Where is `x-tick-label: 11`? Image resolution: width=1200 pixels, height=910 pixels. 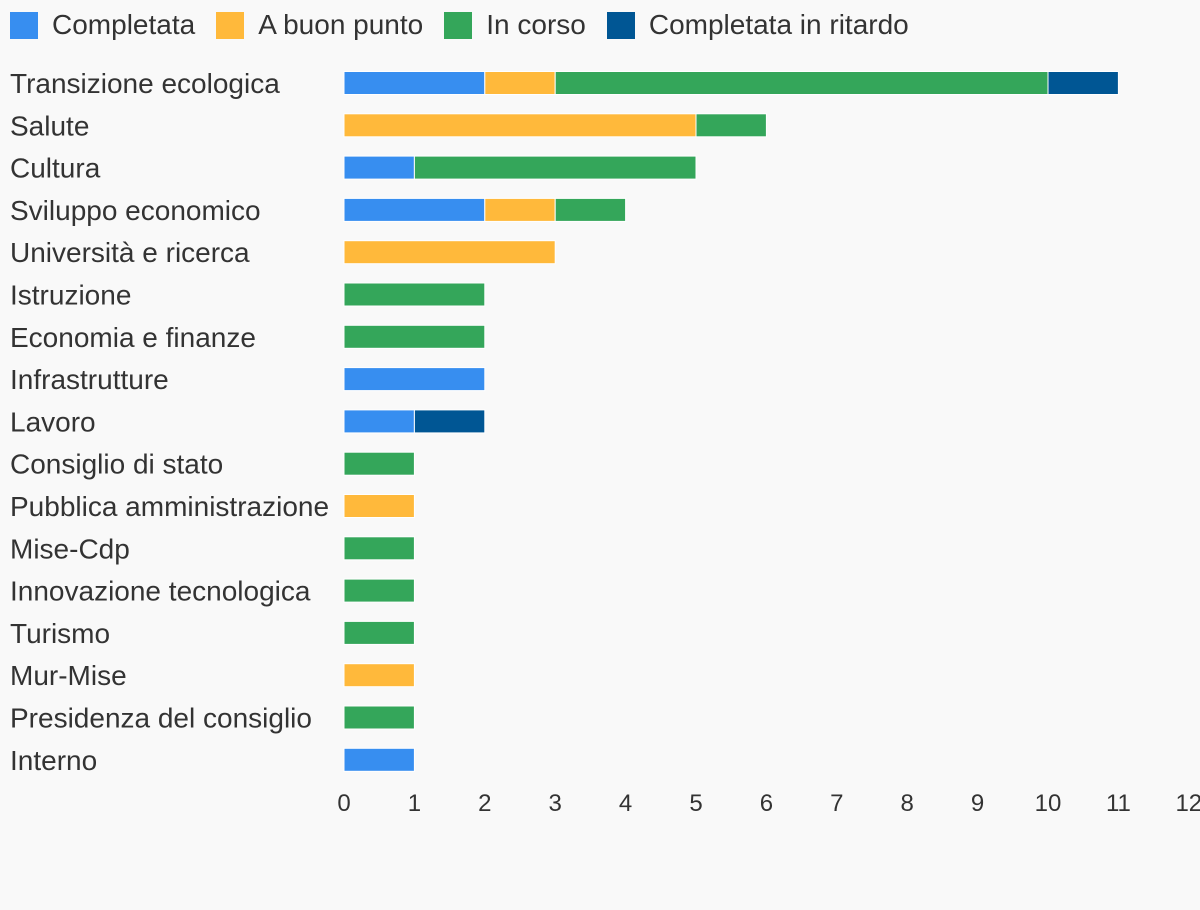
x-tick-label: 11 is located at coordinates (1118, 803).